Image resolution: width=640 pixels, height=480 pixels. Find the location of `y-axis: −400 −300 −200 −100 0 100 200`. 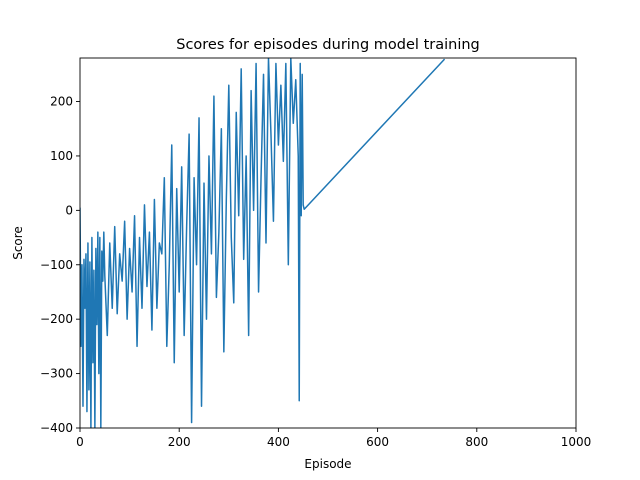

y-axis: −400 −300 −200 −100 0 100 200 is located at coordinates (60, 265).